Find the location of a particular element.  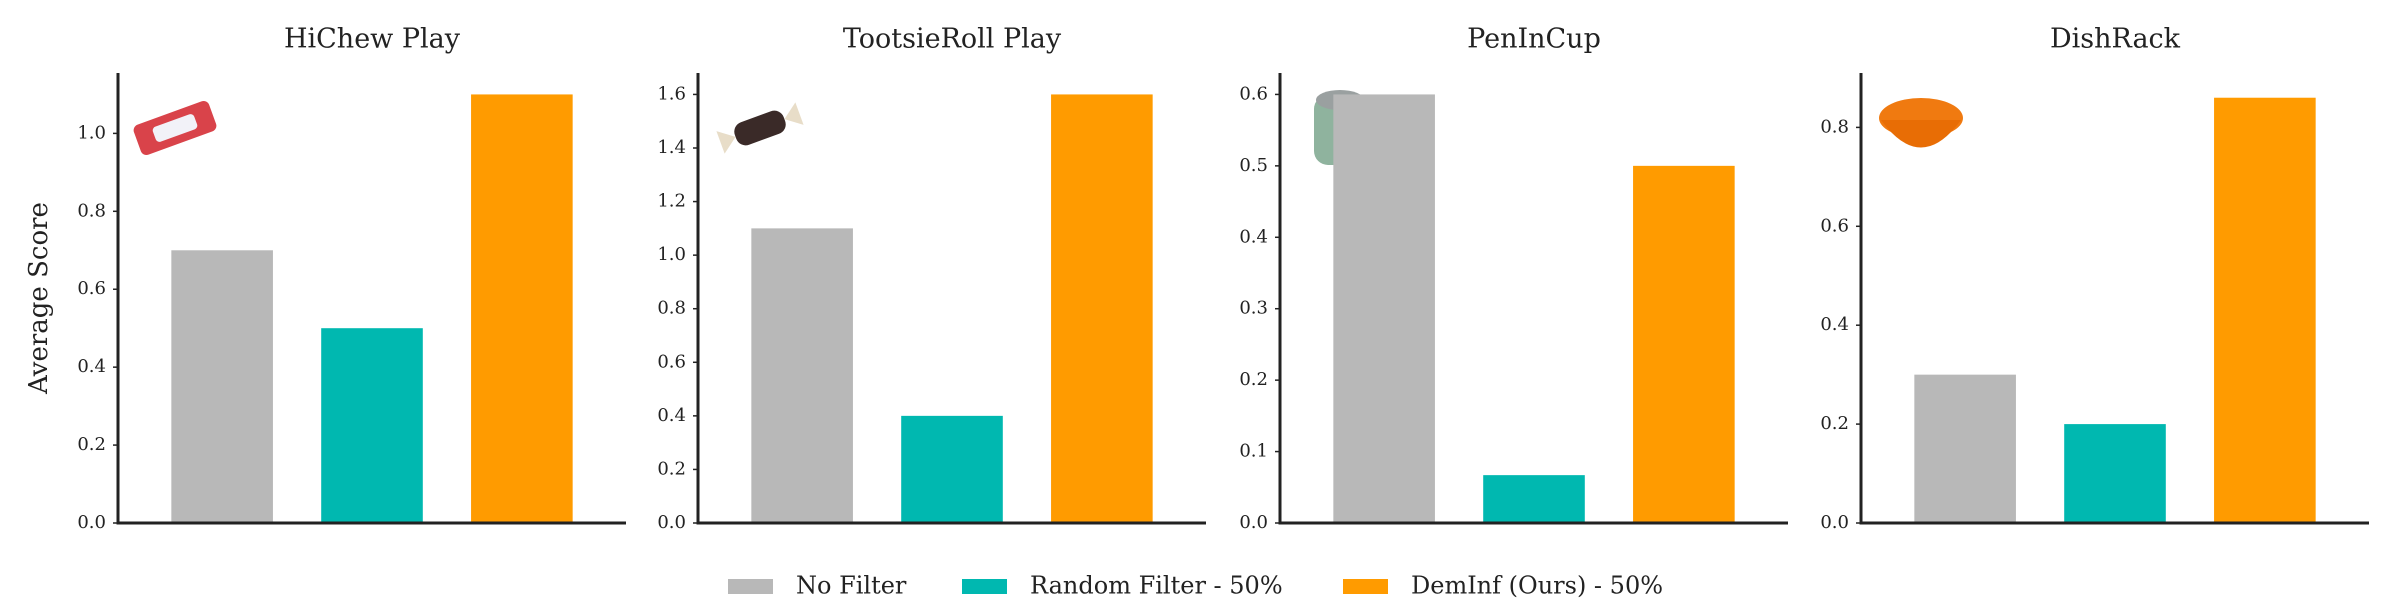

y-tick-label: 1.4 is located at coordinates (671, 147).